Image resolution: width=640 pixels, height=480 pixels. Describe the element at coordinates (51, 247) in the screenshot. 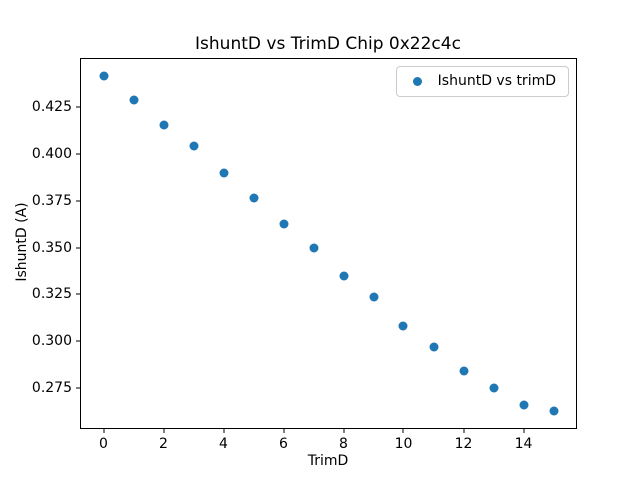

I see `y-tick-label: 0.350` at that location.